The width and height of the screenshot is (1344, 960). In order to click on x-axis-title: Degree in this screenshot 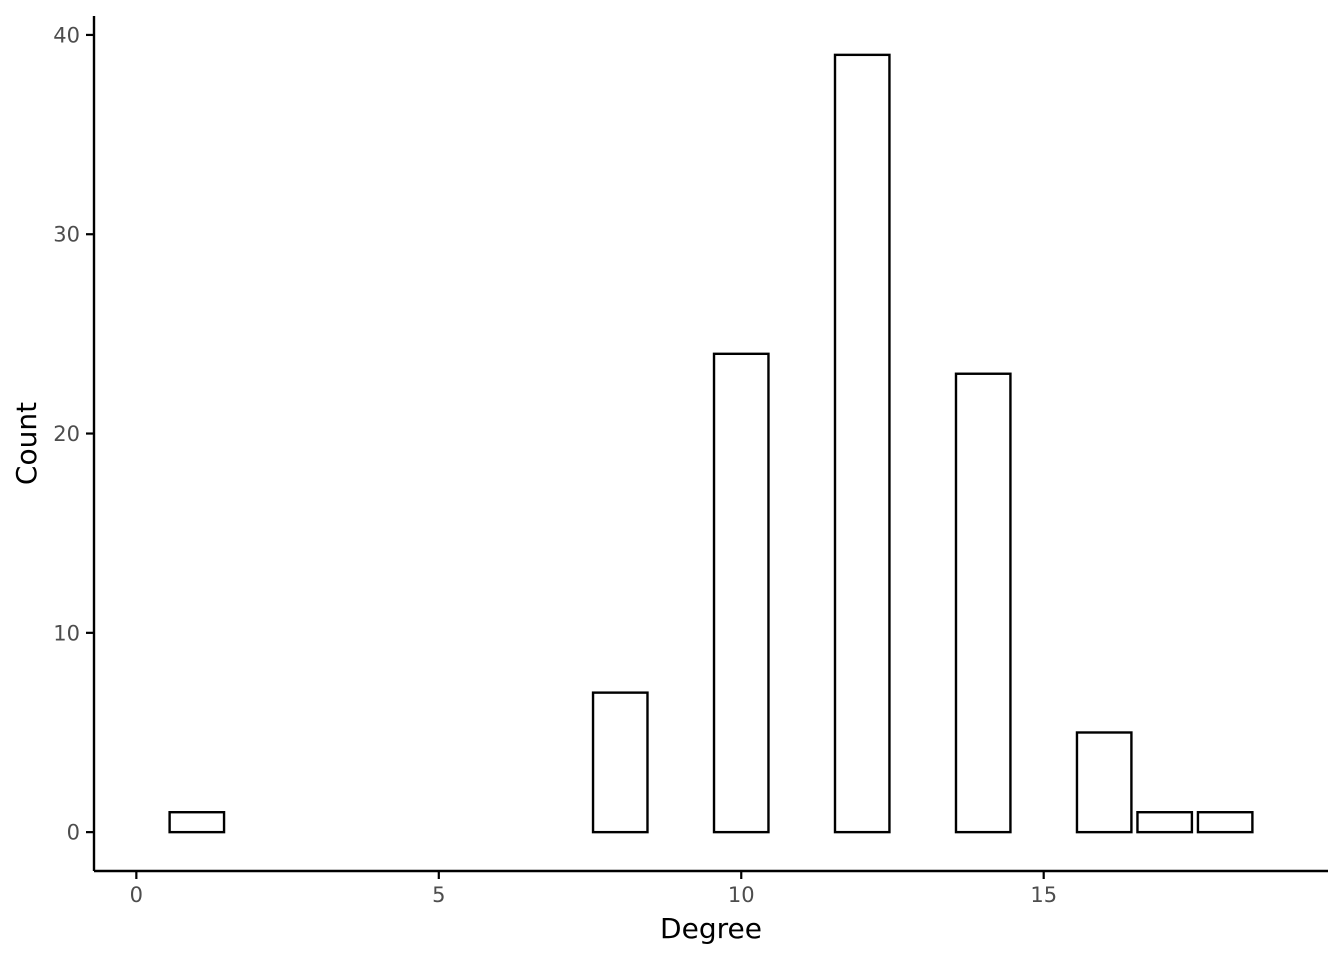, I will do `click(711, 928)`.